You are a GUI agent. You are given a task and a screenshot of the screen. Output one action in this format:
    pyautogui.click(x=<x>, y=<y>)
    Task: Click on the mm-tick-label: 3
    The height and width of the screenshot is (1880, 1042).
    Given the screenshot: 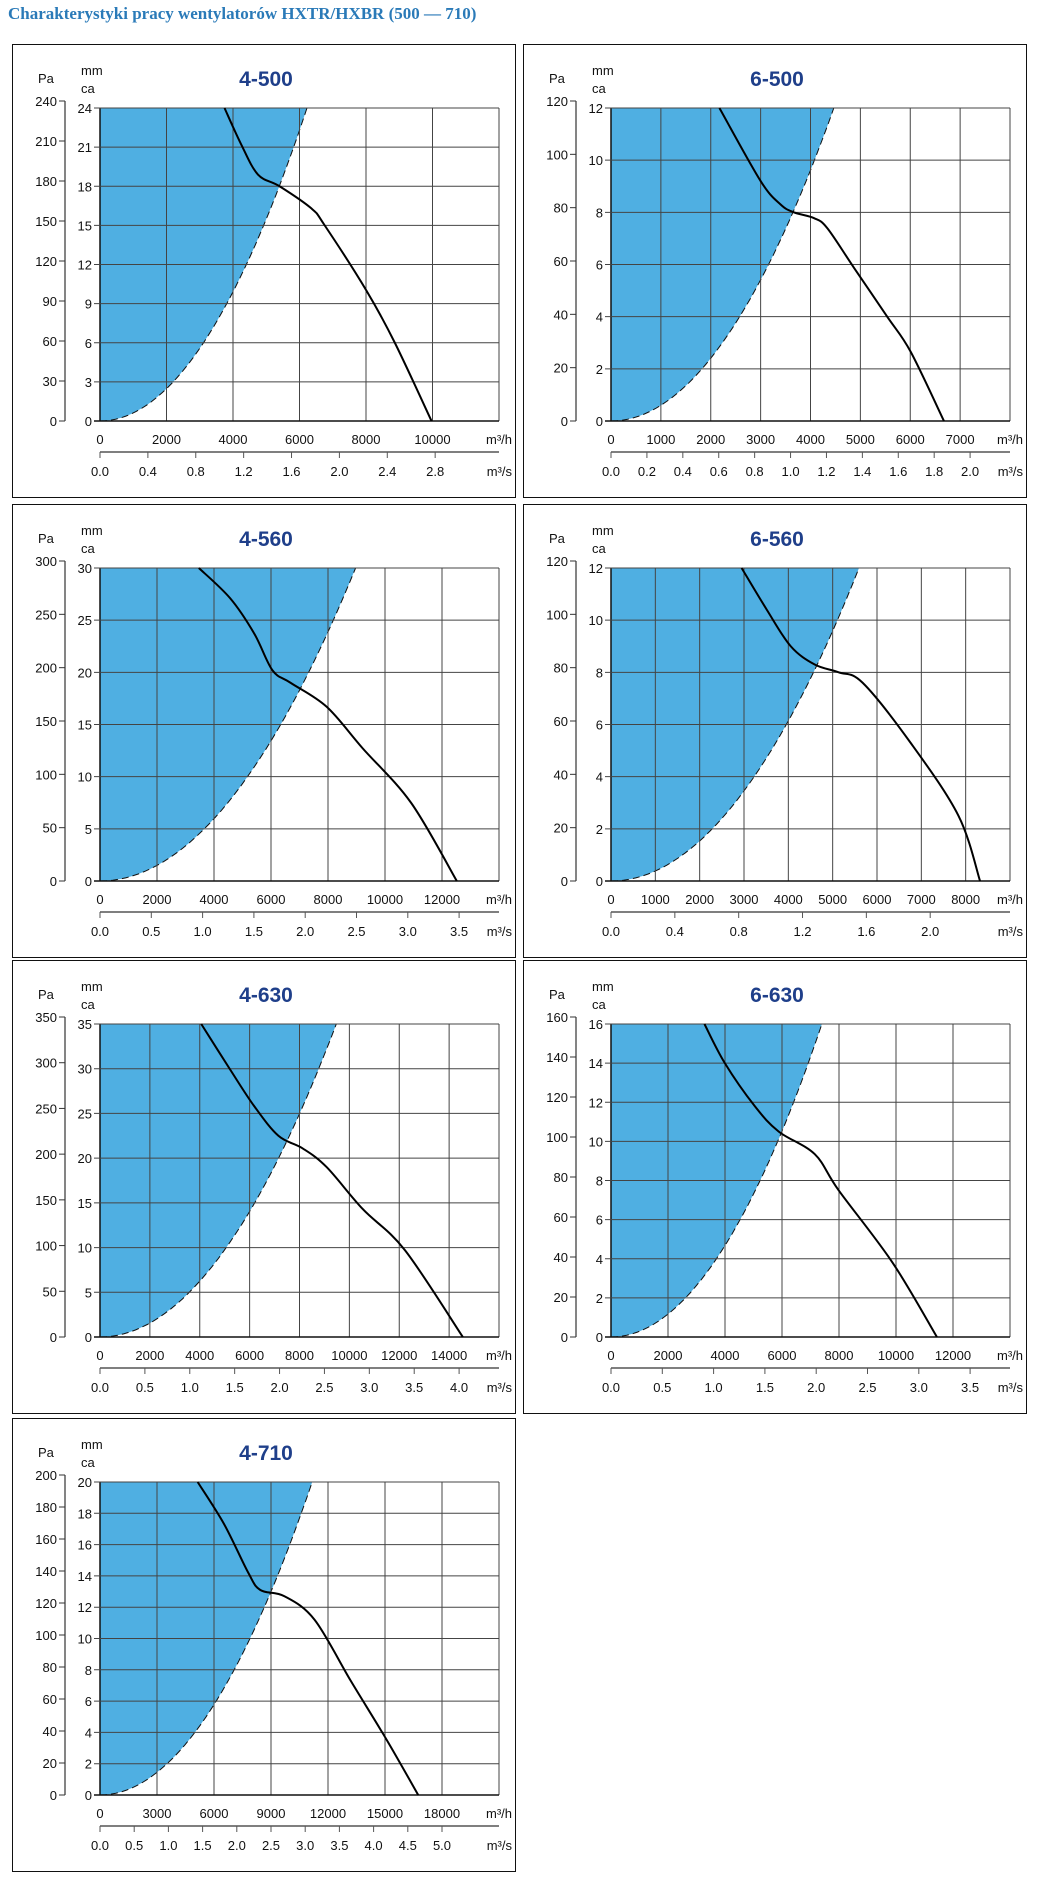 What is the action you would take?
    pyautogui.click(x=88, y=382)
    